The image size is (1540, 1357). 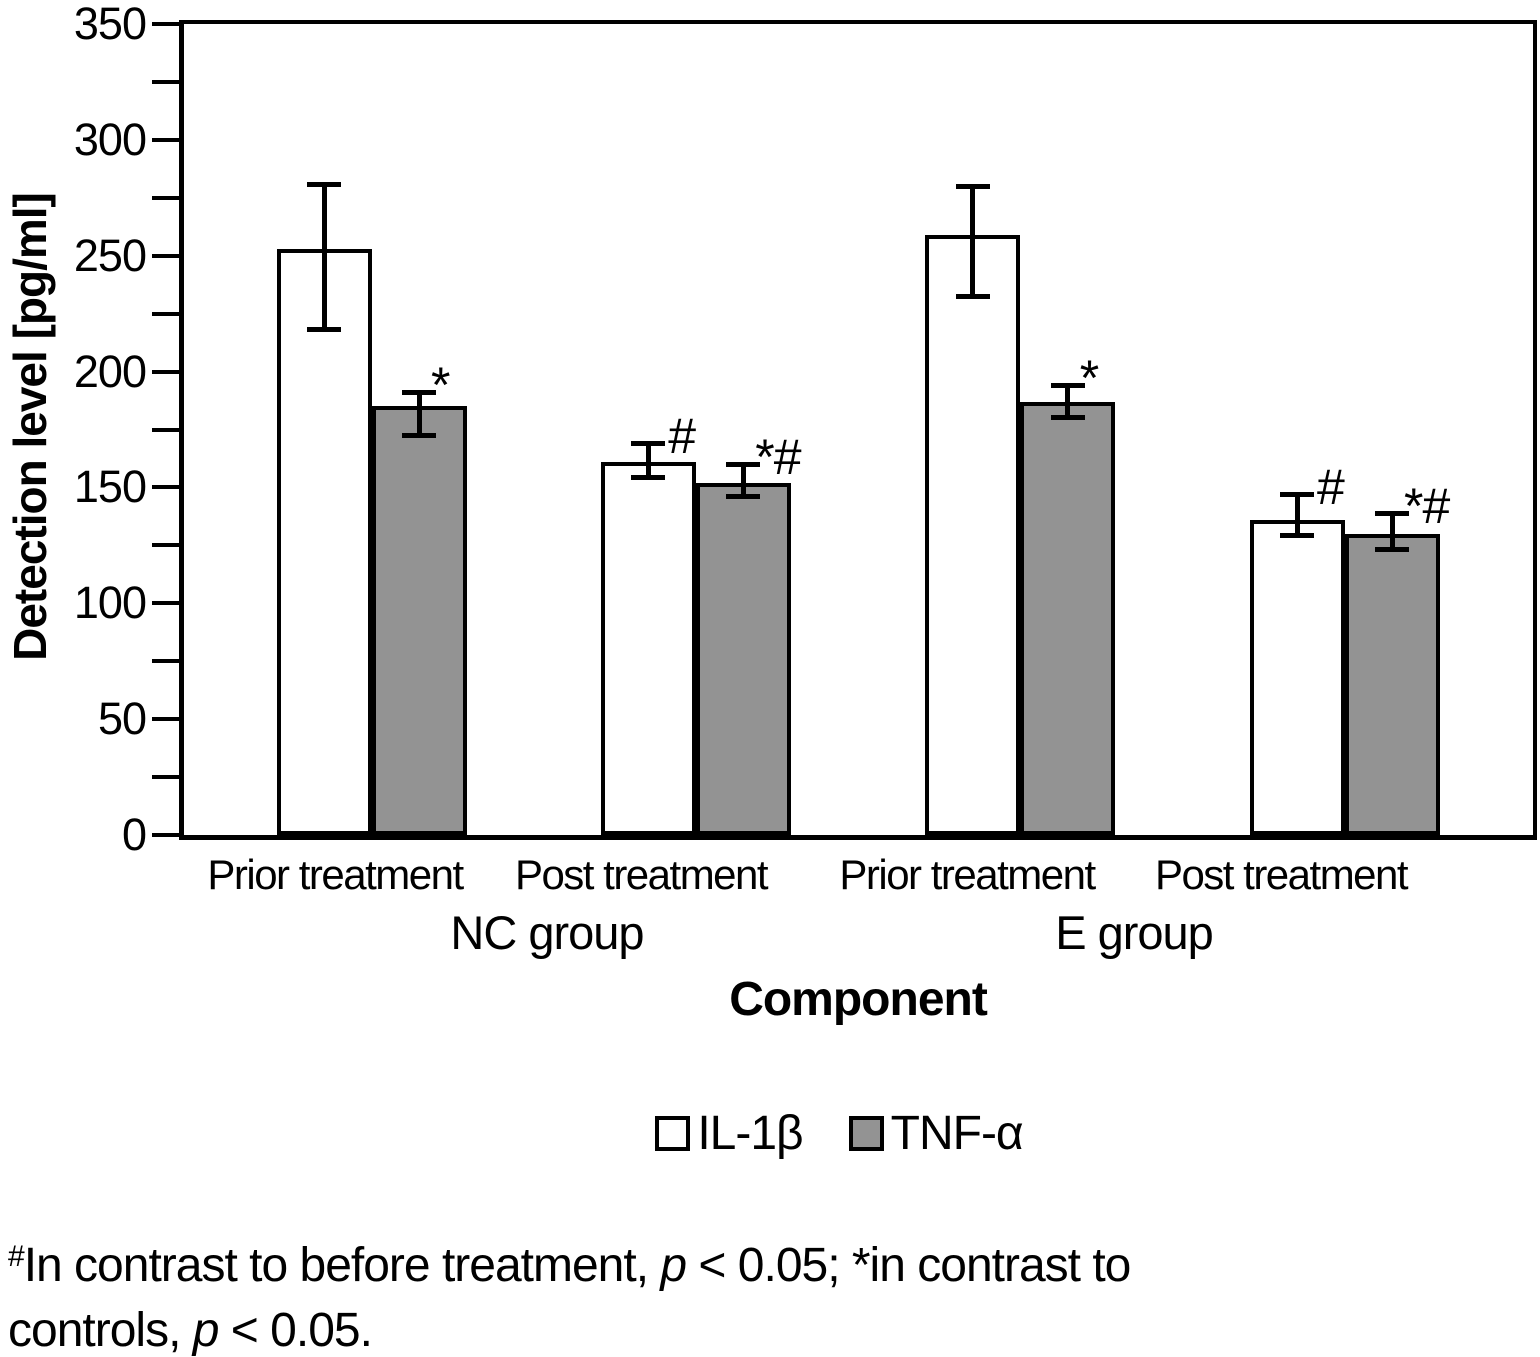 I want to click on y-tick-label: 200, so click(x=110, y=371).